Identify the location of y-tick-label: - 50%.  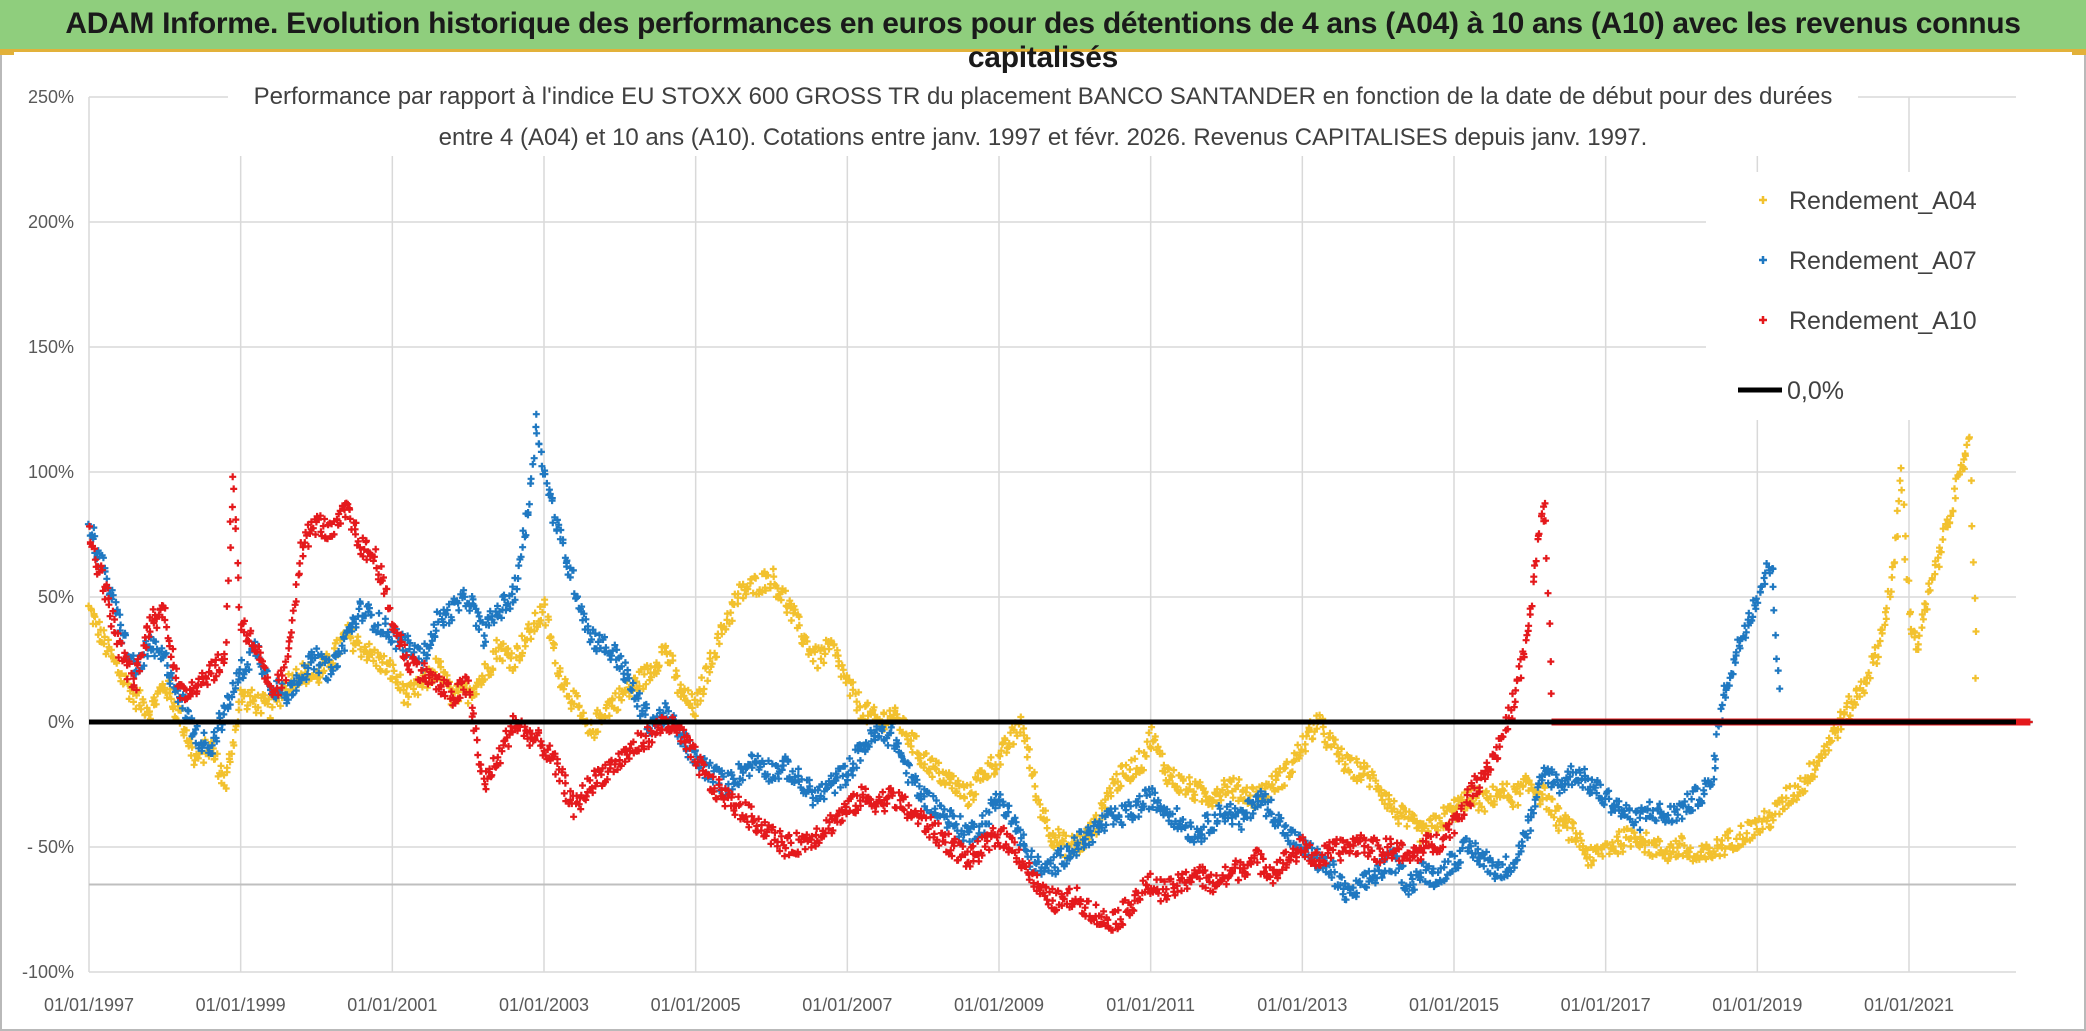
(50, 847).